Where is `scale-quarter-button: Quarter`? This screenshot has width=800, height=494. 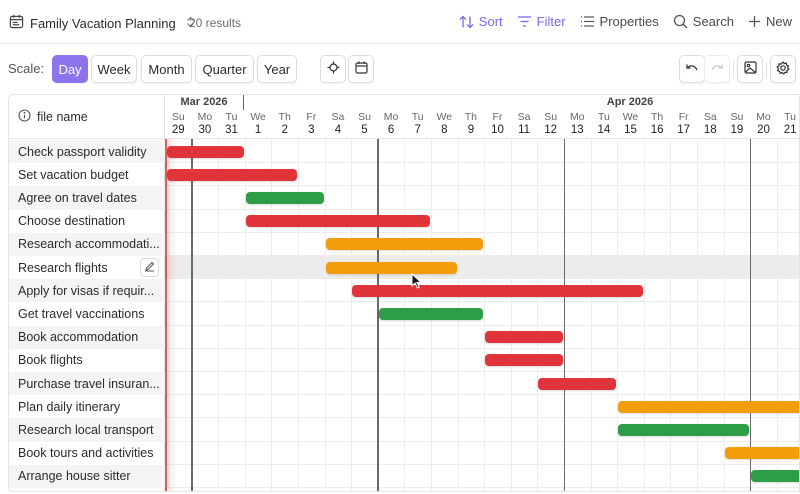 scale-quarter-button: Quarter is located at coordinates (224, 69).